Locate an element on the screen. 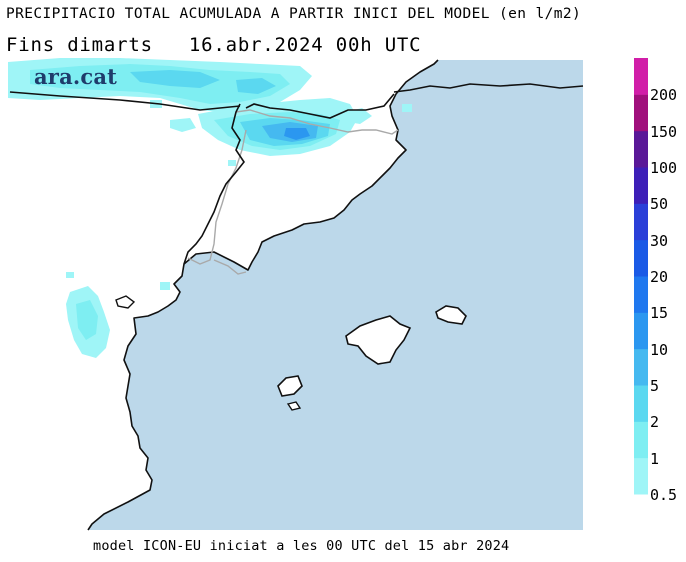 The width and height of the screenshot is (686, 562). forecast-date: 16.abr.2024 00h UTC is located at coordinates (305, 45).